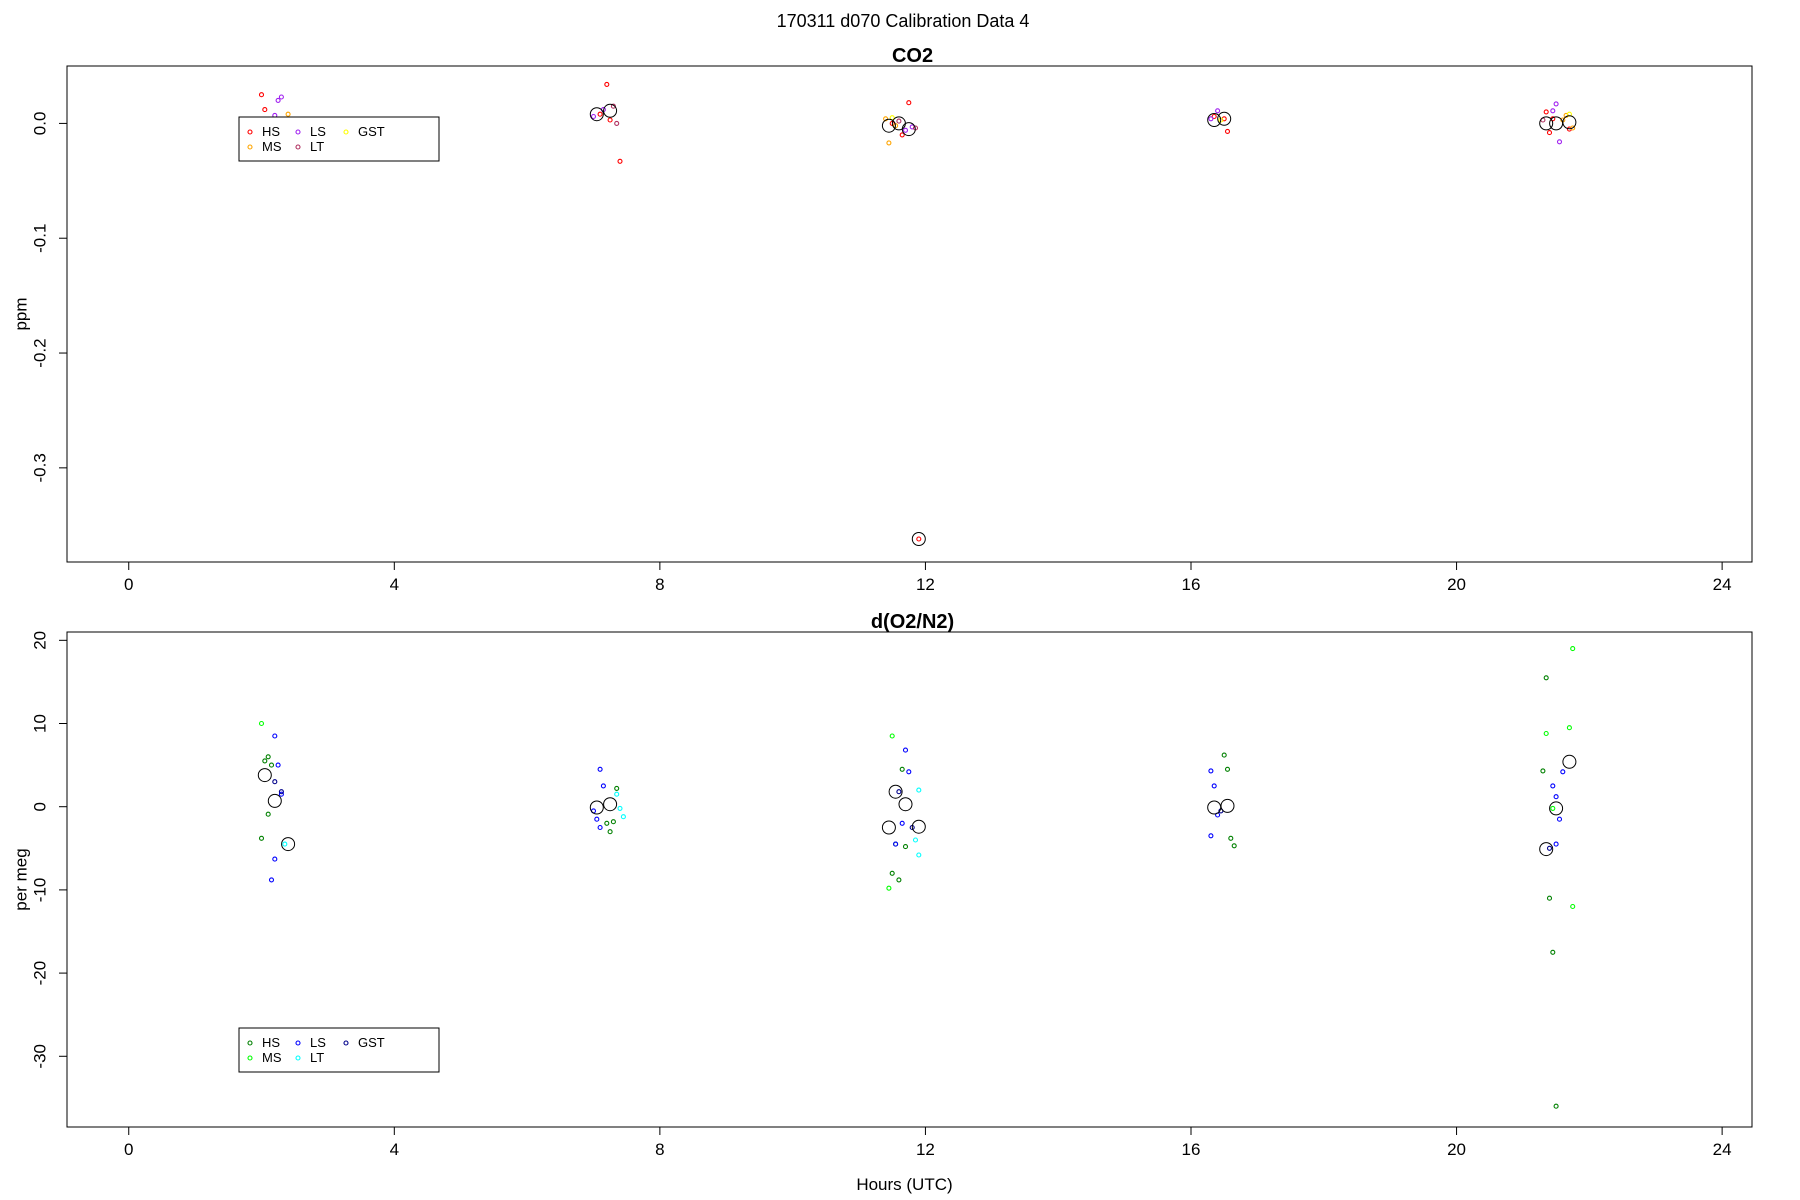 The height and width of the screenshot is (1200, 1800). I want to click on y-tick-label: 20, so click(39, 640).